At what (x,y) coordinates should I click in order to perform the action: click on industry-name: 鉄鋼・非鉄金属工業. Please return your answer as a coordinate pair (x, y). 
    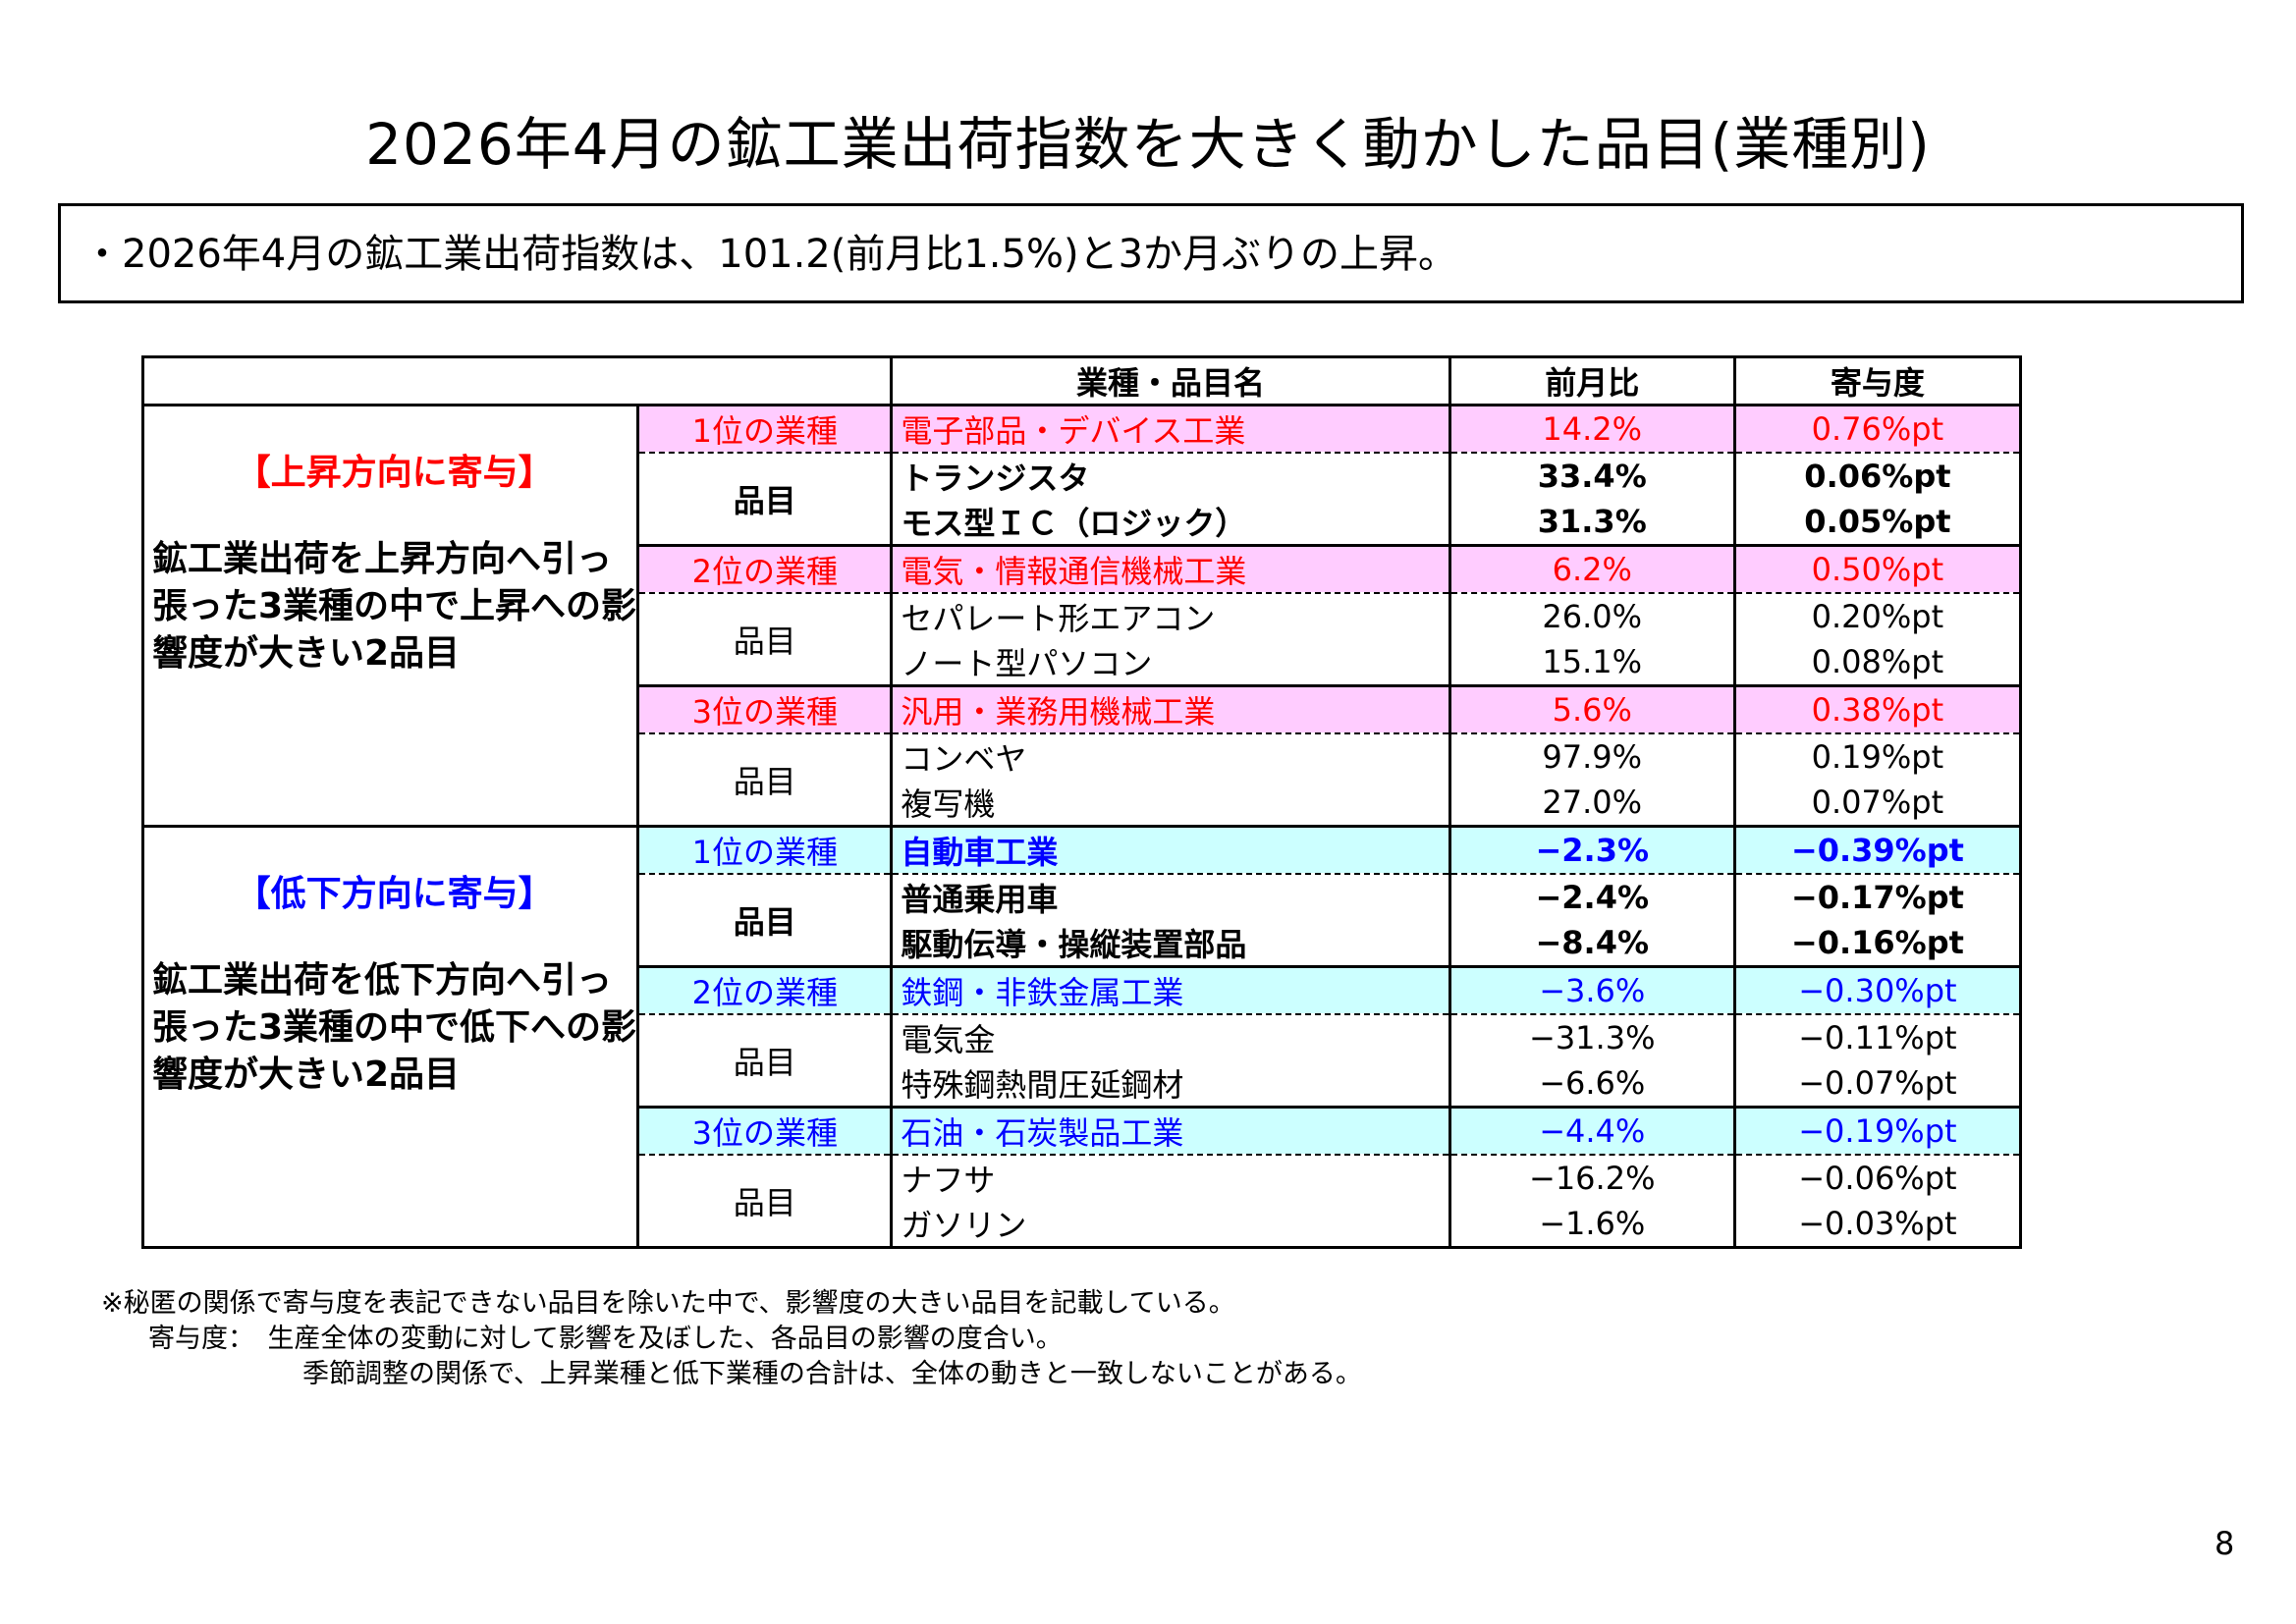
    Looking at the image, I should click on (1170, 990).